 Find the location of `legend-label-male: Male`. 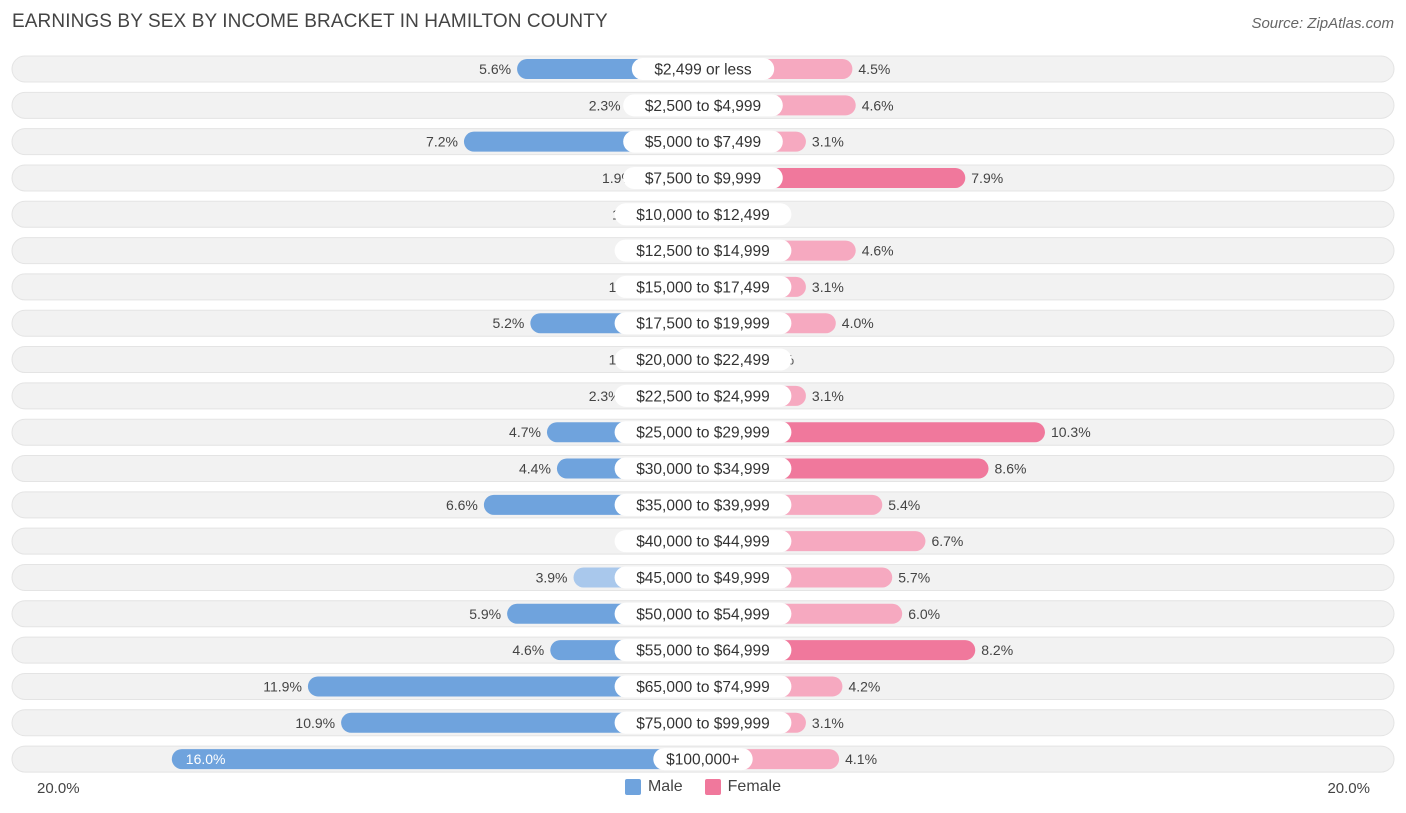

legend-label-male: Male is located at coordinates (665, 786).